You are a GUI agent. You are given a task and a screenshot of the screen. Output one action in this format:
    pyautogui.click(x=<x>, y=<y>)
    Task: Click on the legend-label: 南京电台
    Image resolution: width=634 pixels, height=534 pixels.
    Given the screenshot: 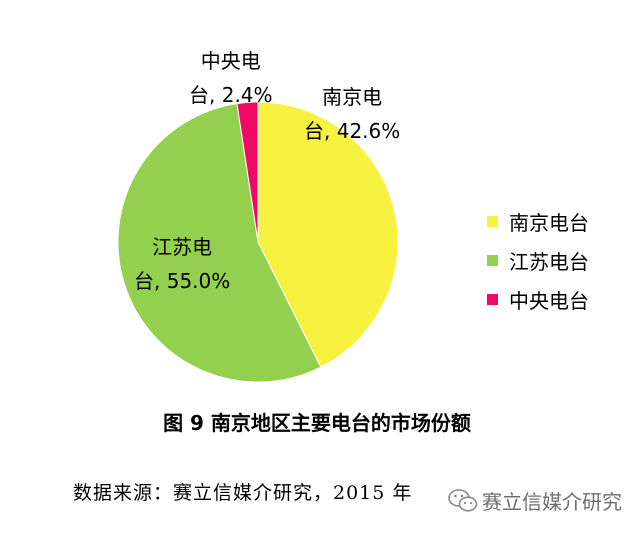 What is the action you would take?
    pyautogui.click(x=549, y=223)
    